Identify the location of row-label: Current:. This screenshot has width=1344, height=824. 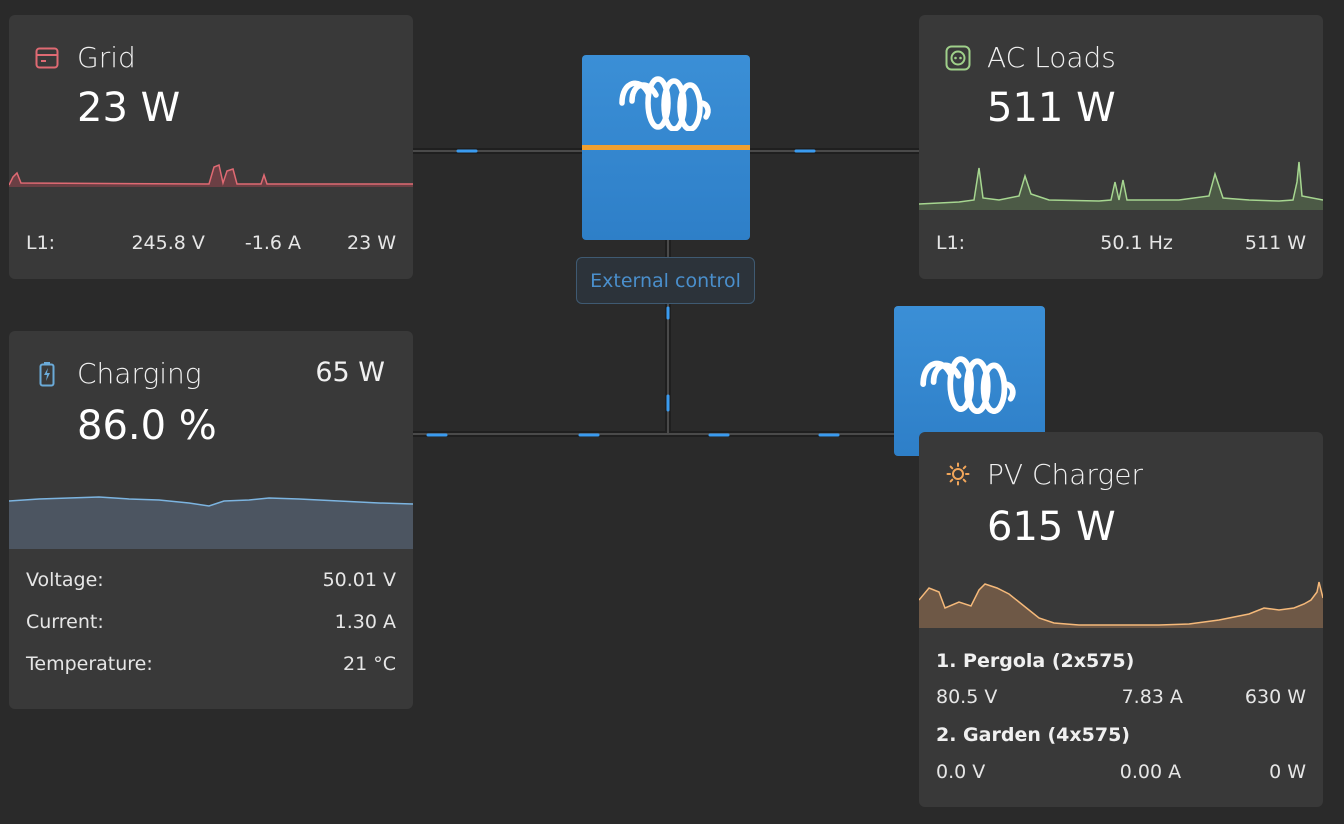
(65, 622).